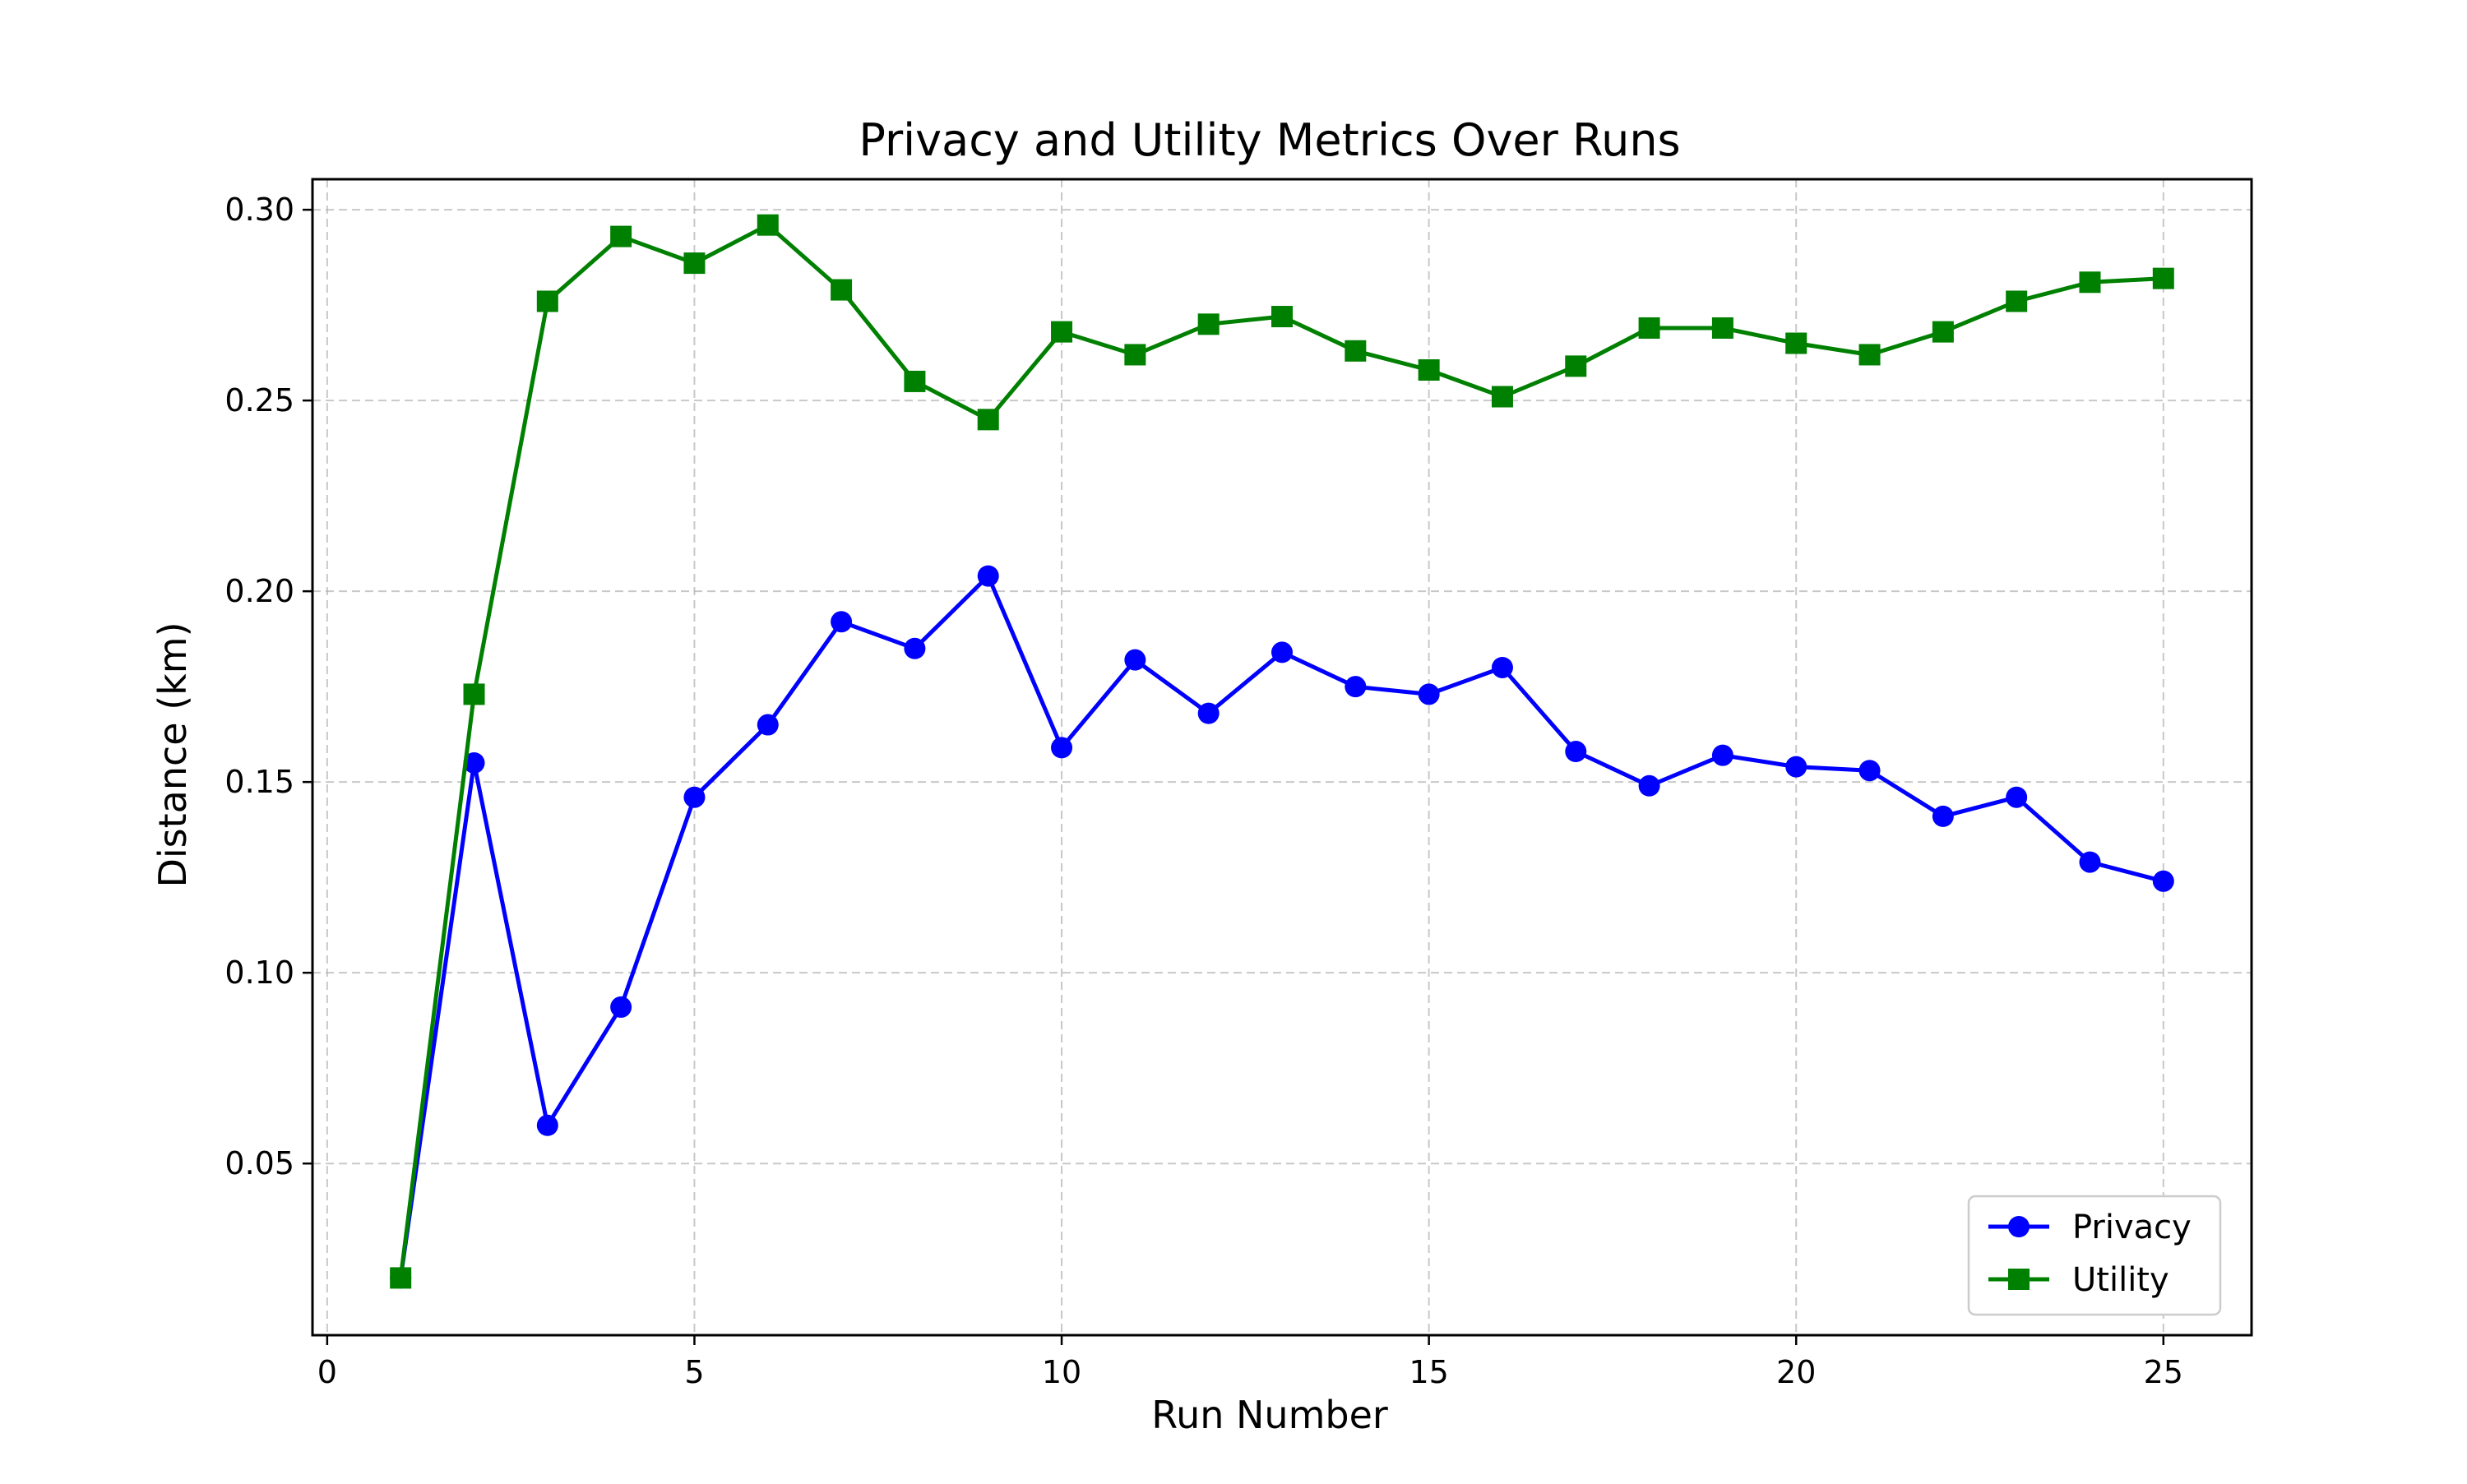  I want to click on legend-label-utility: Utility, so click(2120, 1280).